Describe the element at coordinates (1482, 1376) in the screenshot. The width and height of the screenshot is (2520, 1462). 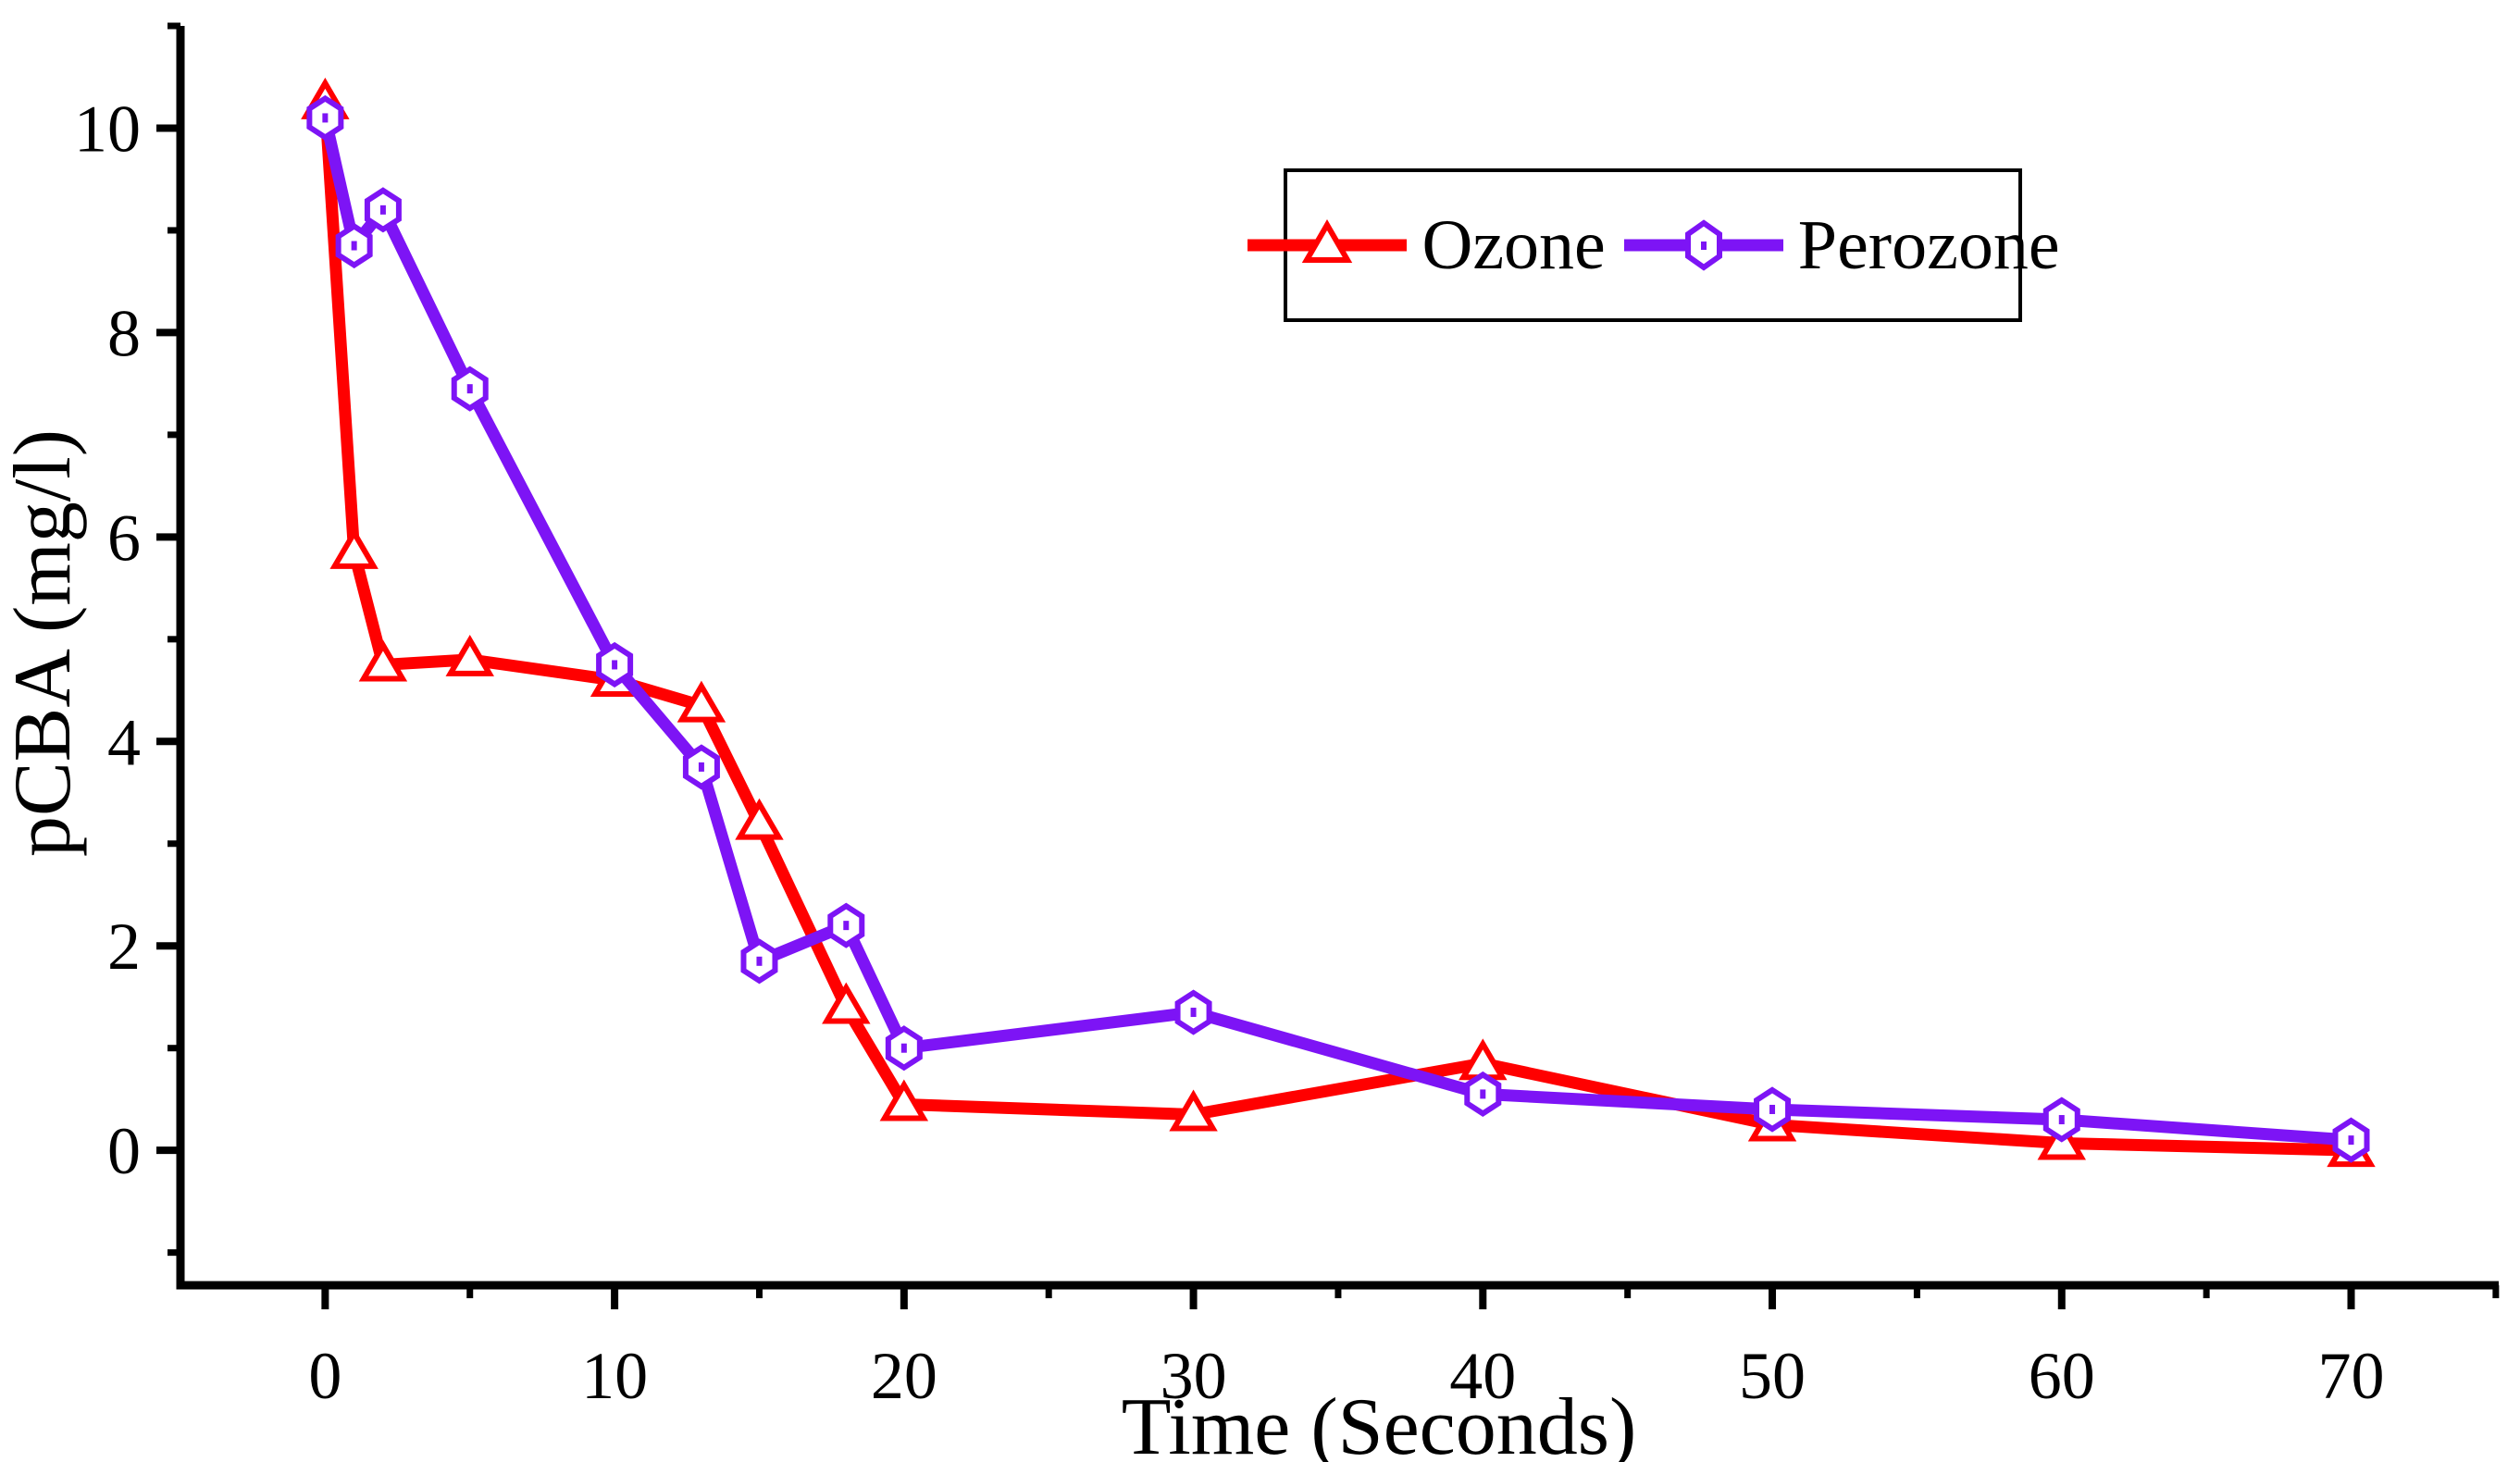
I see `x-tick-label: 40` at that location.